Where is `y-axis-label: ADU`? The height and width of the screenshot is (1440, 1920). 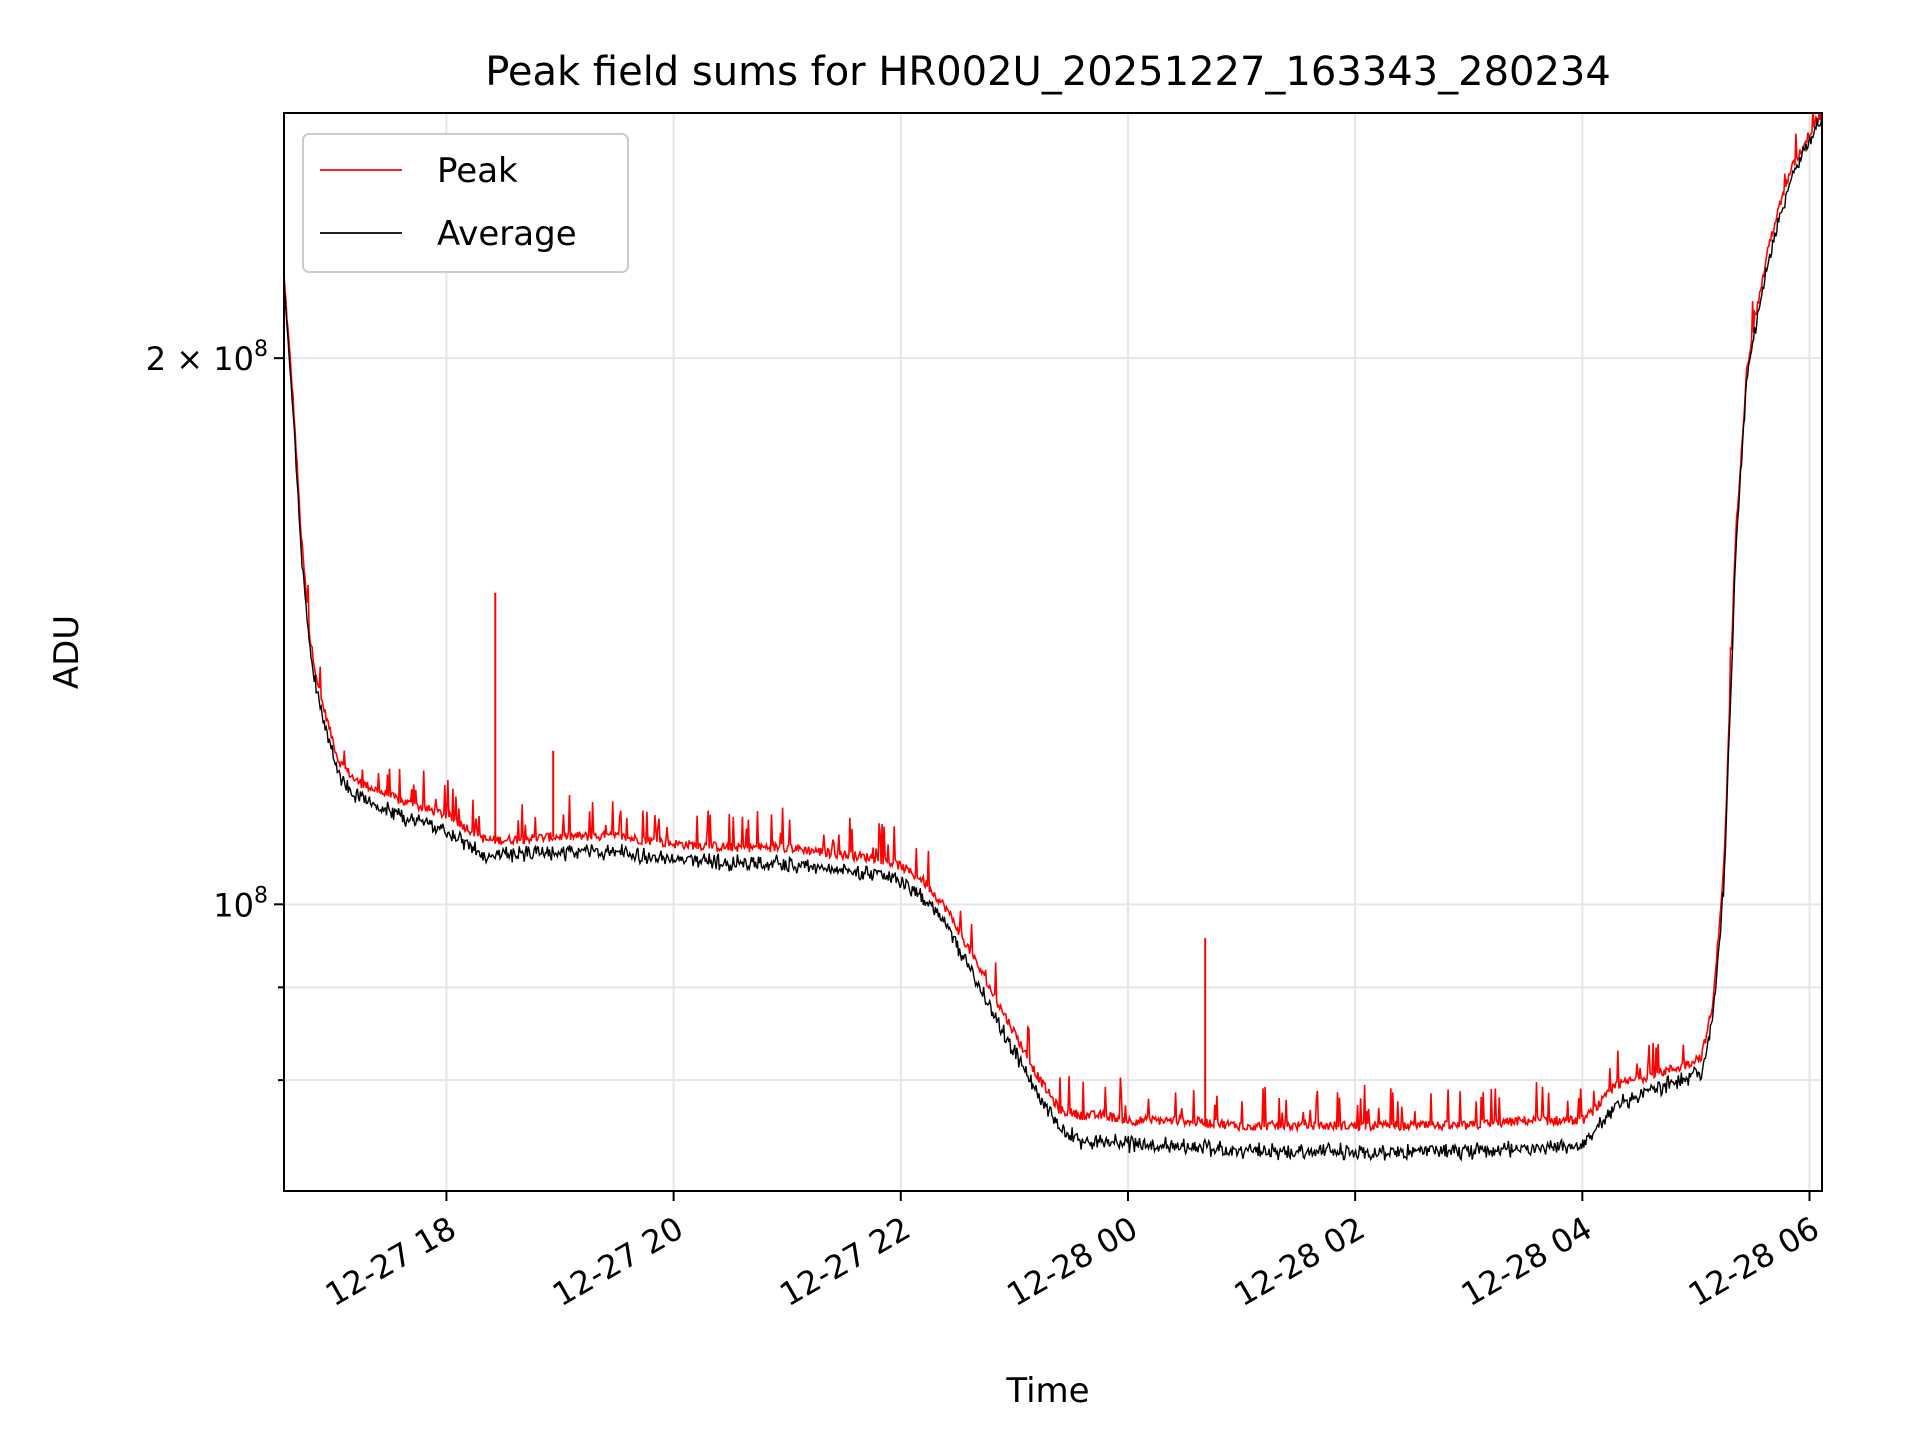
y-axis-label: ADU is located at coordinates (67, 652).